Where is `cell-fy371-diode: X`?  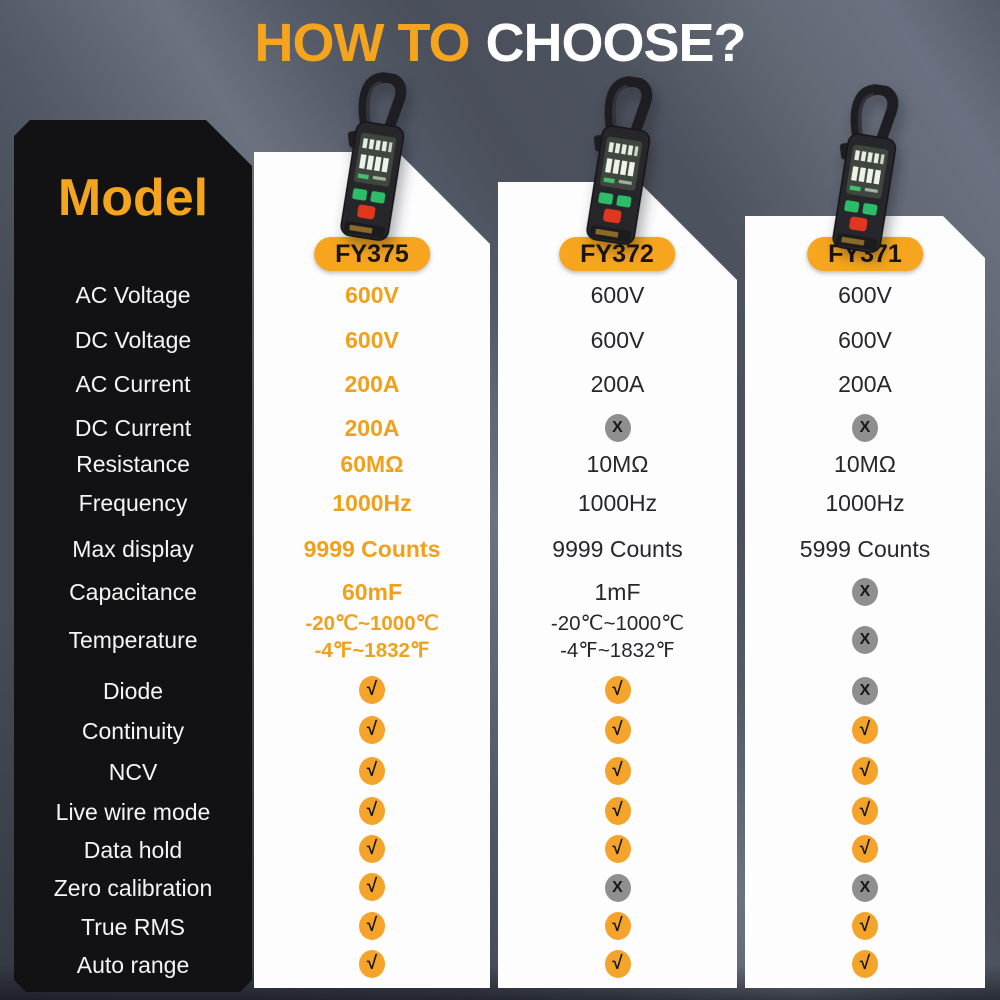 cell-fy371-diode: X is located at coordinates (865, 691).